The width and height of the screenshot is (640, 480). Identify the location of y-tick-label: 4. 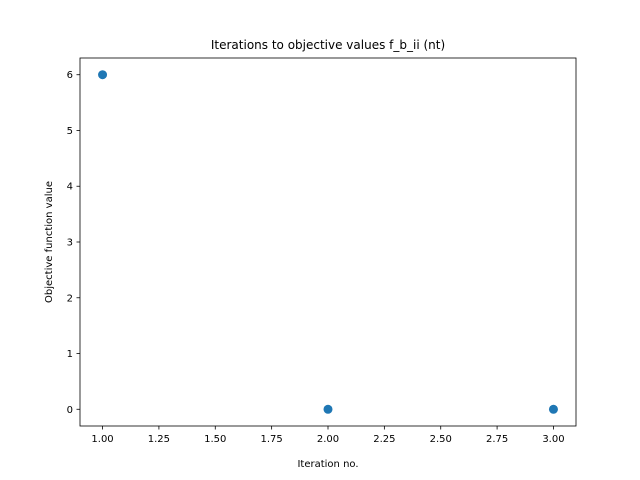
(70, 187).